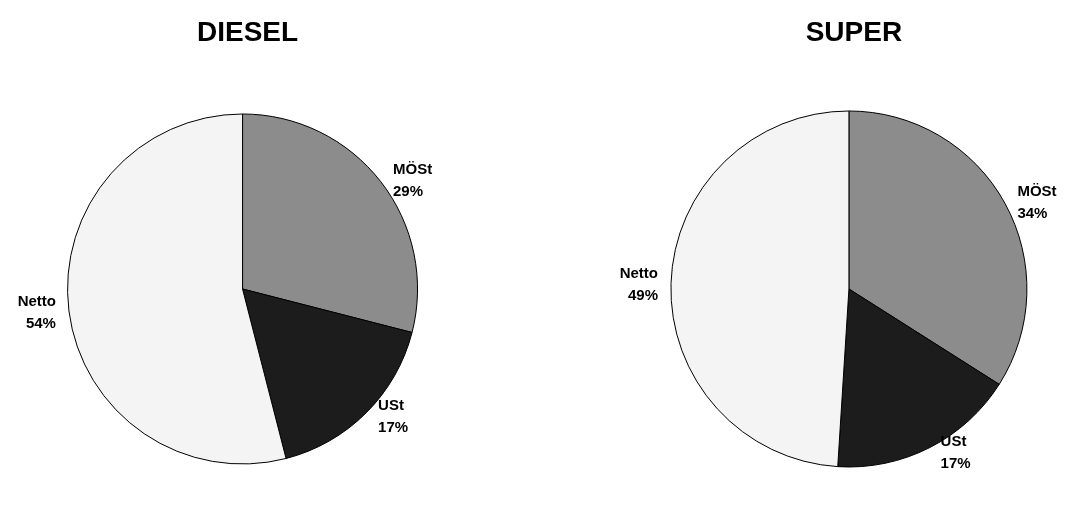  What do you see at coordinates (1032, 212) in the screenshot?
I see `data-label: 34%` at bounding box center [1032, 212].